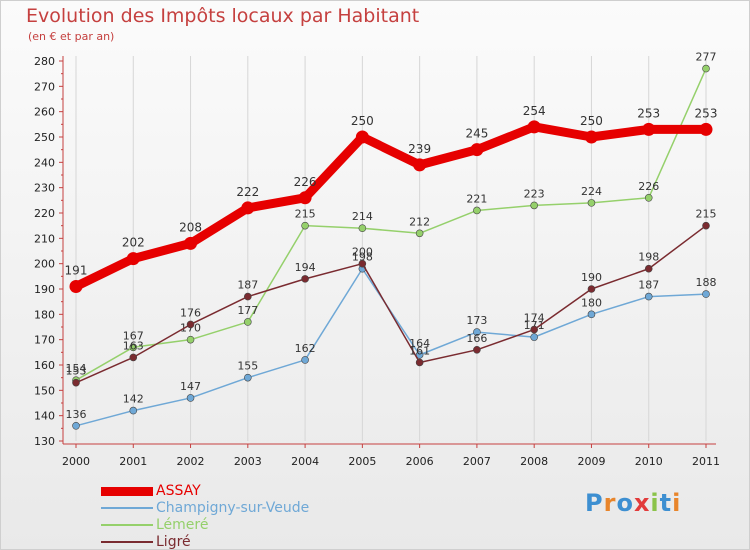 The image size is (750, 550). Describe the element at coordinates (71, 36) in the screenshot. I see `chart-subtitle: (en € et par an)` at that location.